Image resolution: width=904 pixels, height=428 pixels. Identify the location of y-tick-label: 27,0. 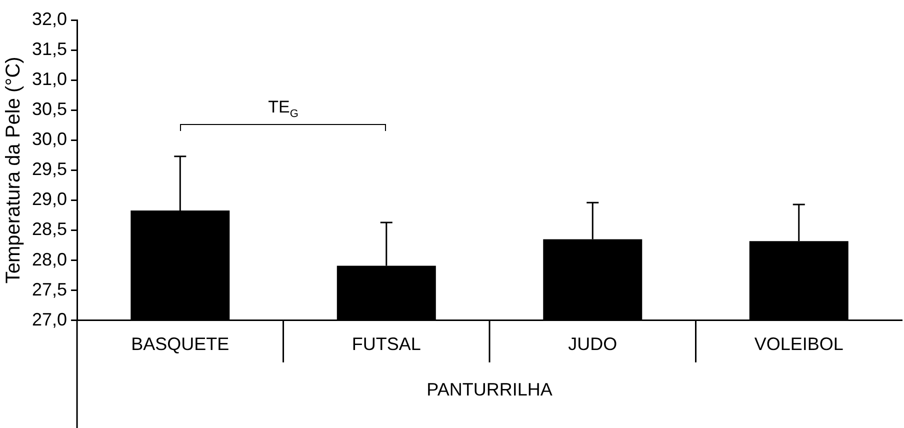
(50, 319).